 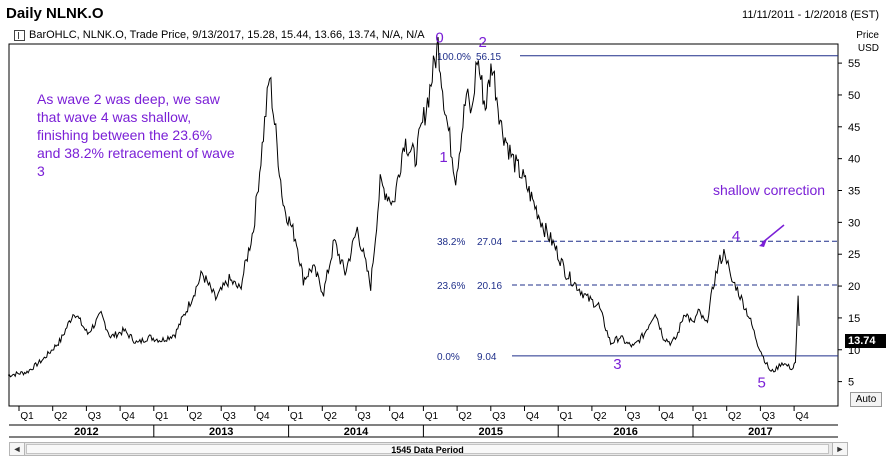 What do you see at coordinates (839, 449) in the screenshot?
I see `scroll-right-arrow-icon: ►` at bounding box center [839, 449].